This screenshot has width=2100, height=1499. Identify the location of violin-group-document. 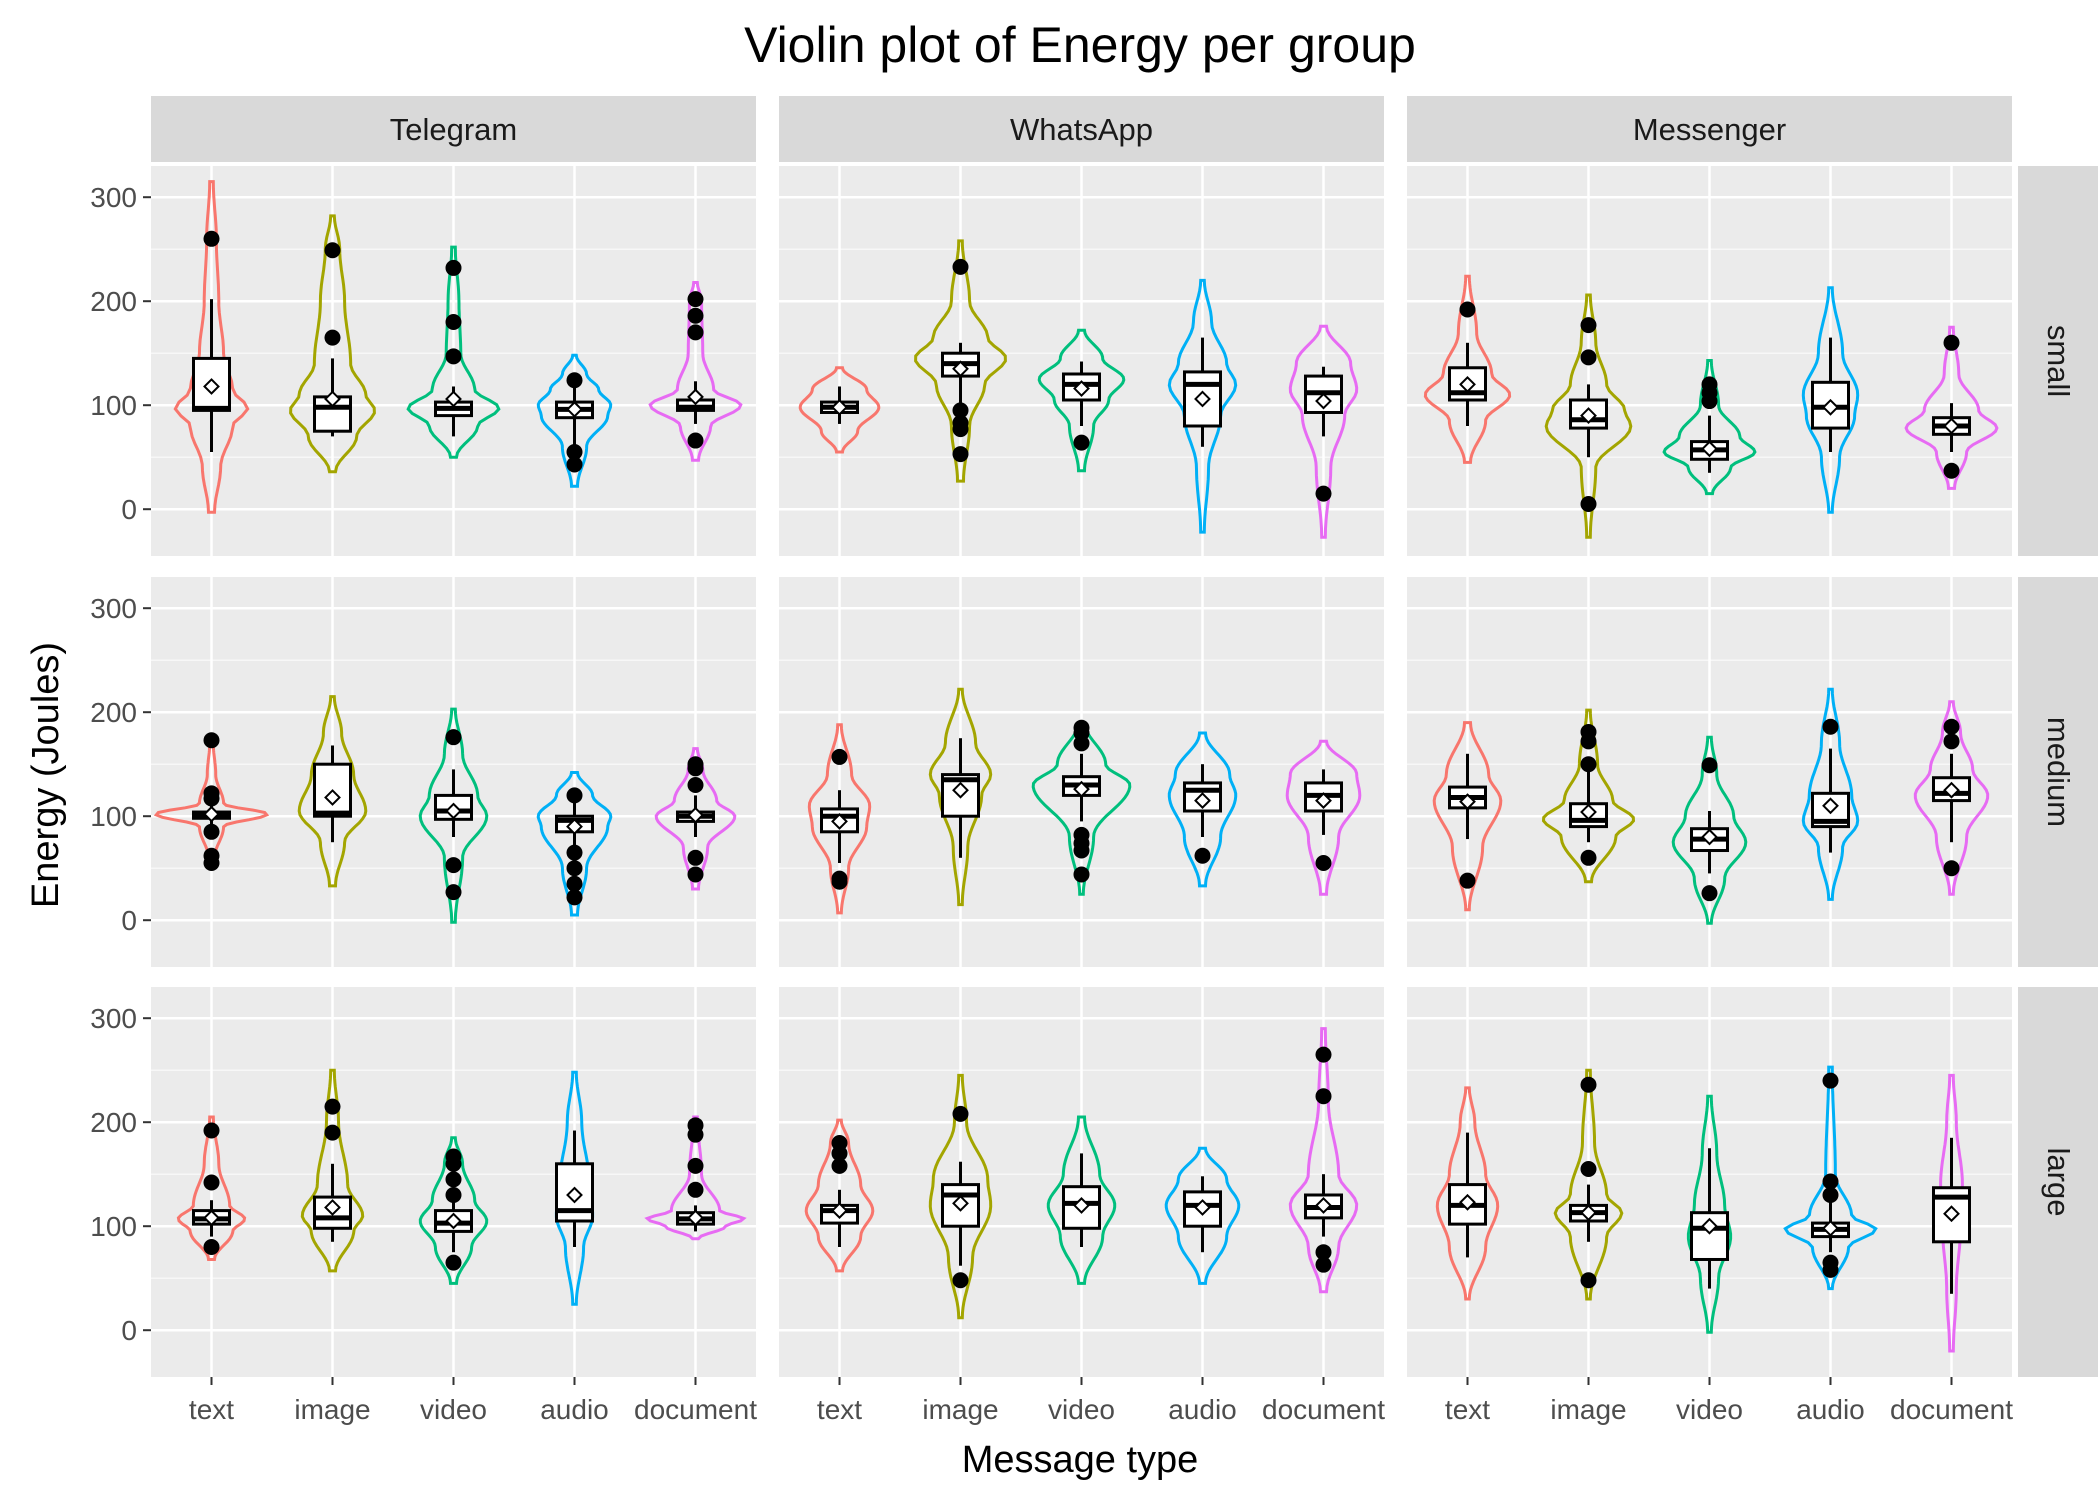
(1951, 407).